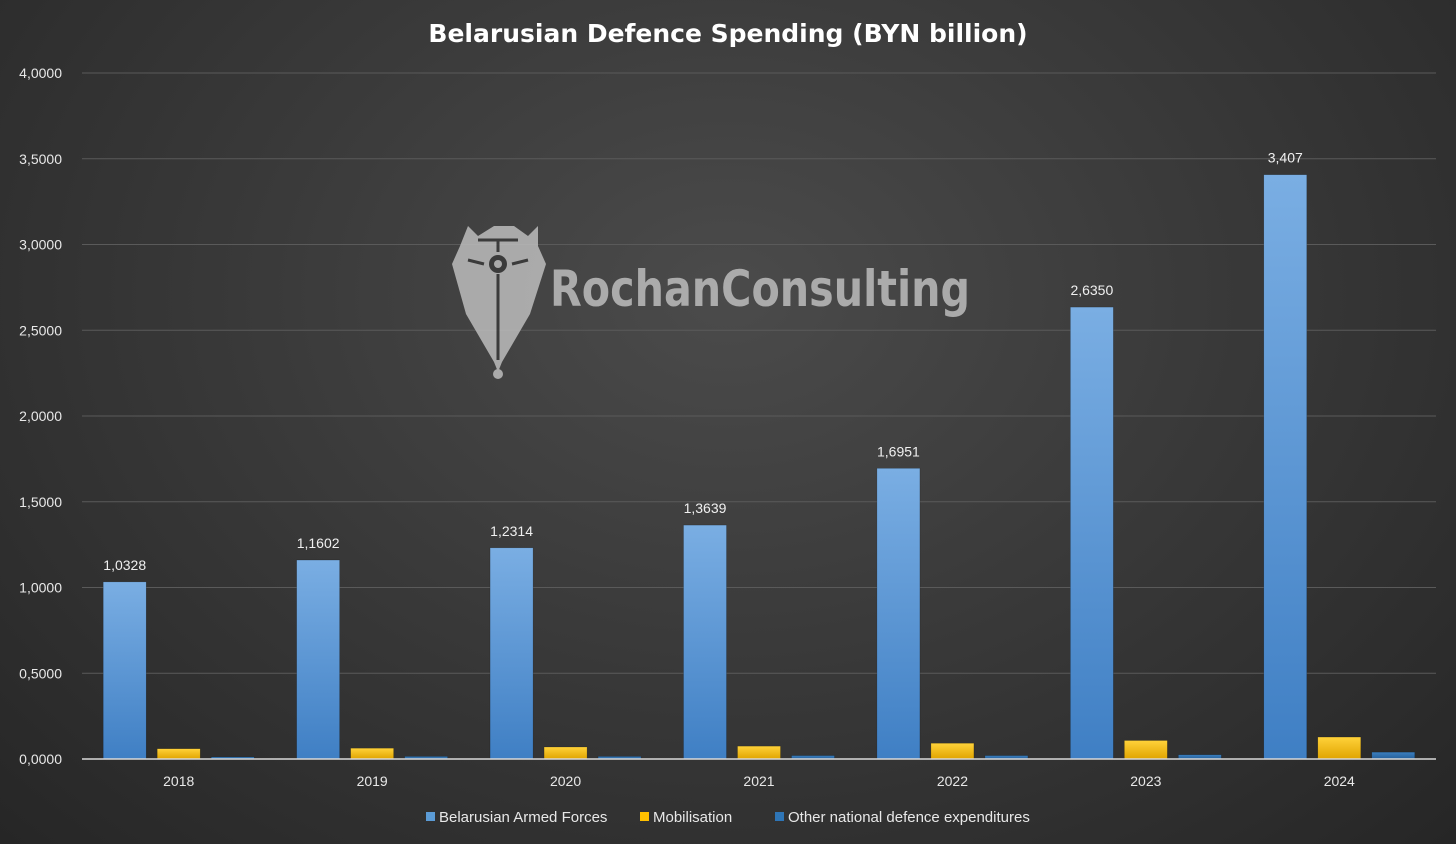 This screenshot has width=1456, height=844. What do you see at coordinates (1145, 781) in the screenshot?
I see `x-tick-label: 2023` at bounding box center [1145, 781].